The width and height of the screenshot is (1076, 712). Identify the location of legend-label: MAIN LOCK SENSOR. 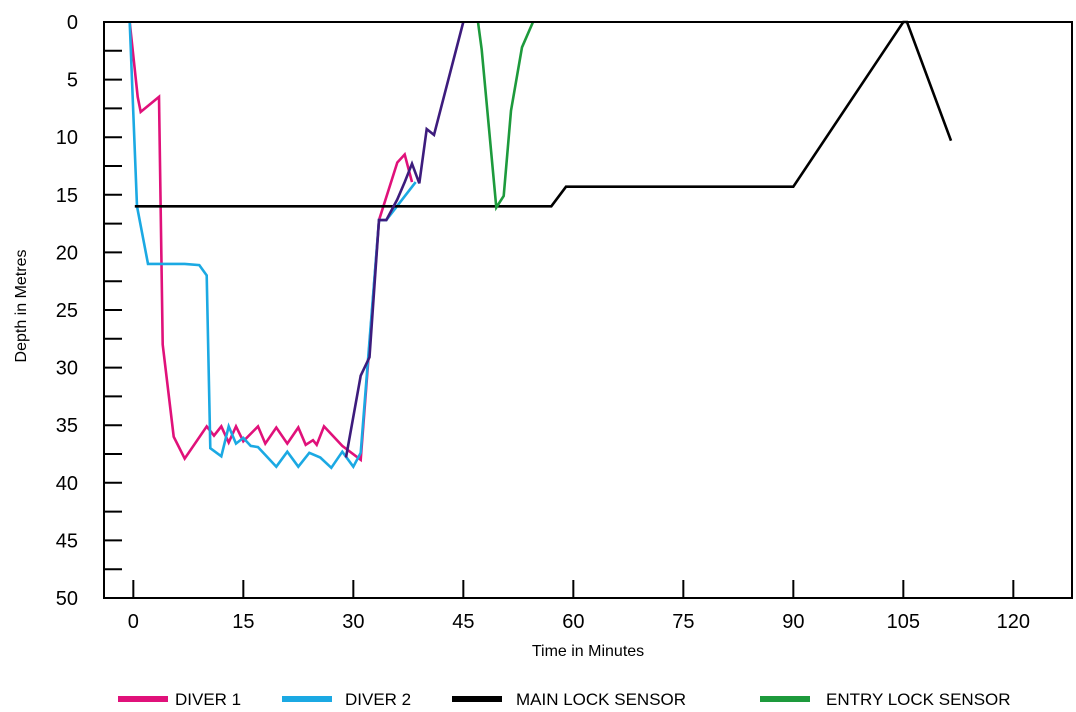
(601, 699).